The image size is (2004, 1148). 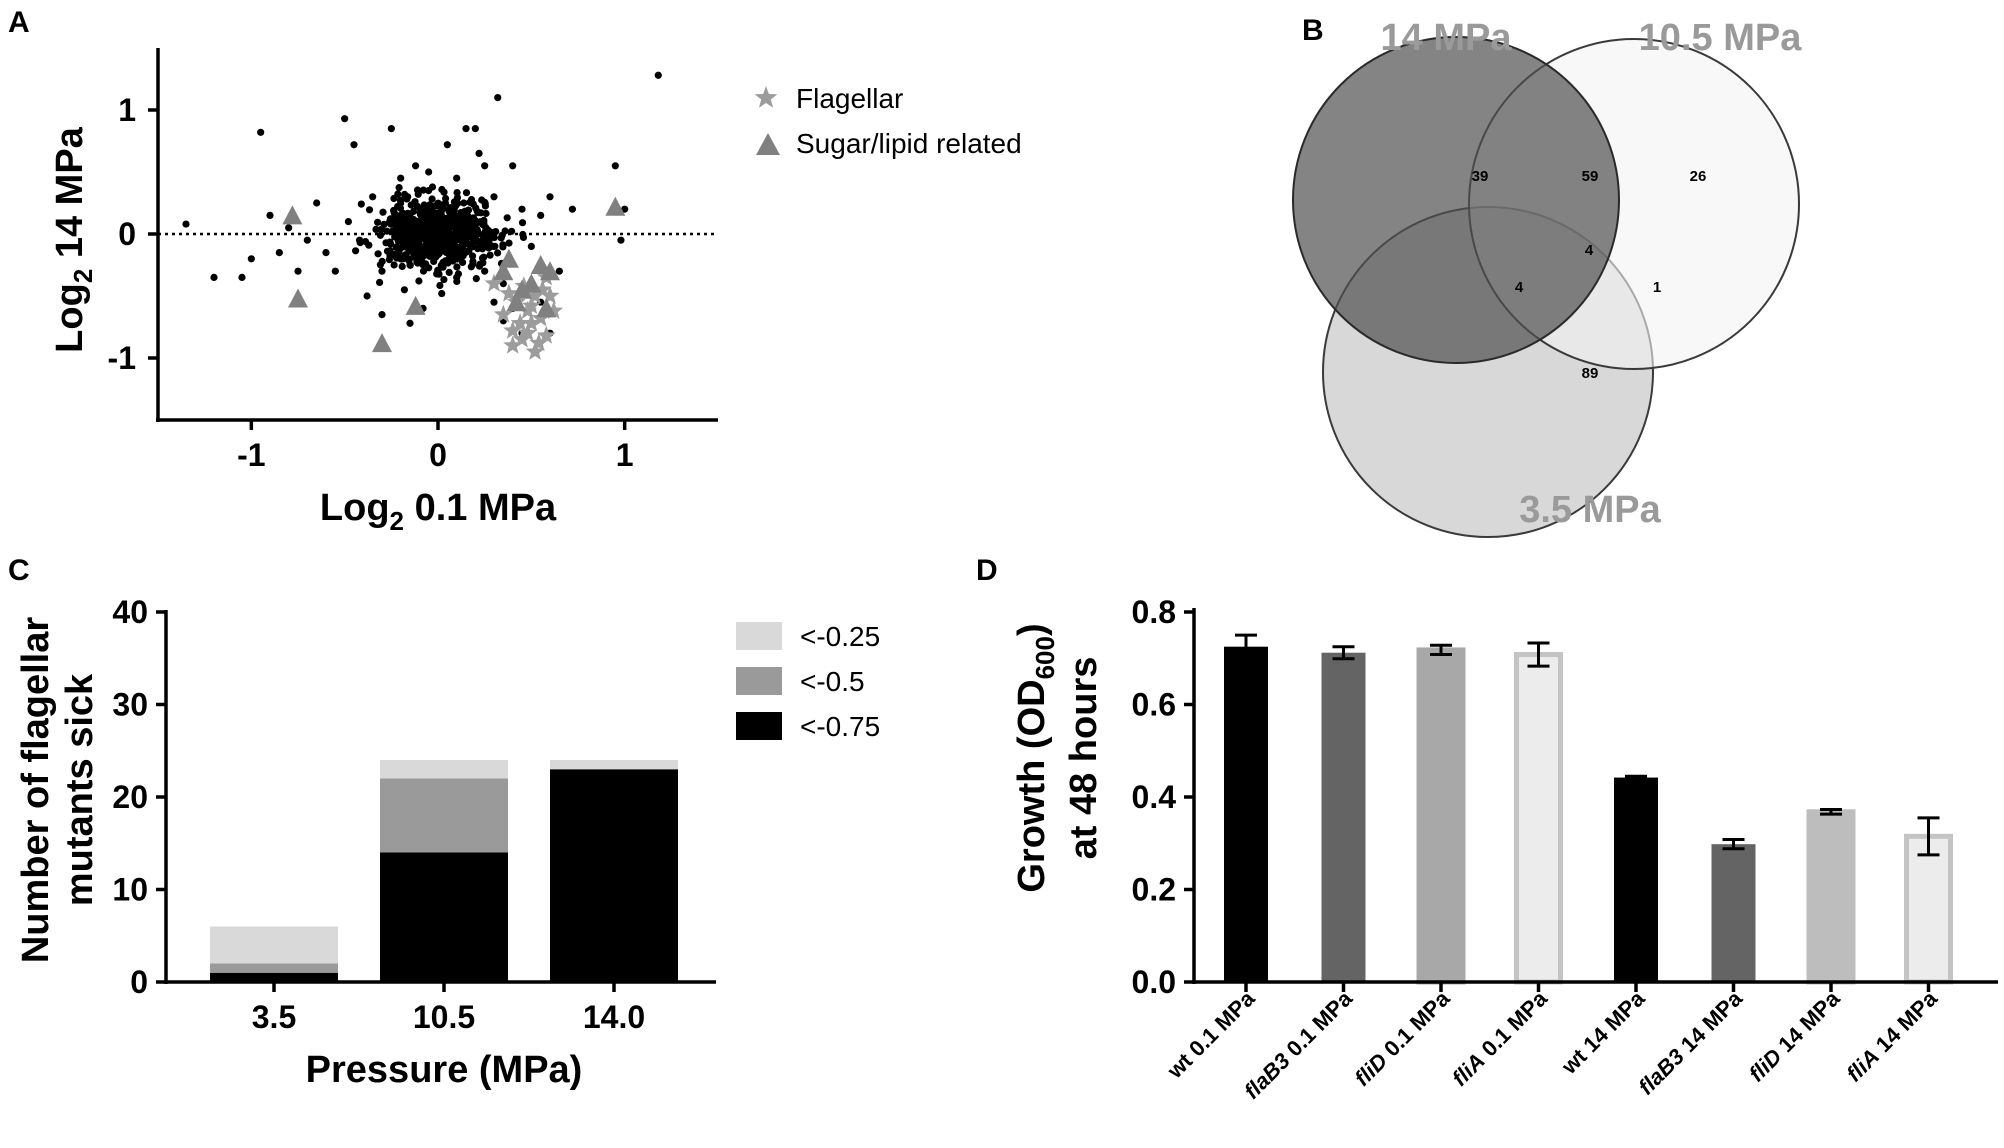 I want to click on c-y-tick-label: 40, so click(x=130, y=612).